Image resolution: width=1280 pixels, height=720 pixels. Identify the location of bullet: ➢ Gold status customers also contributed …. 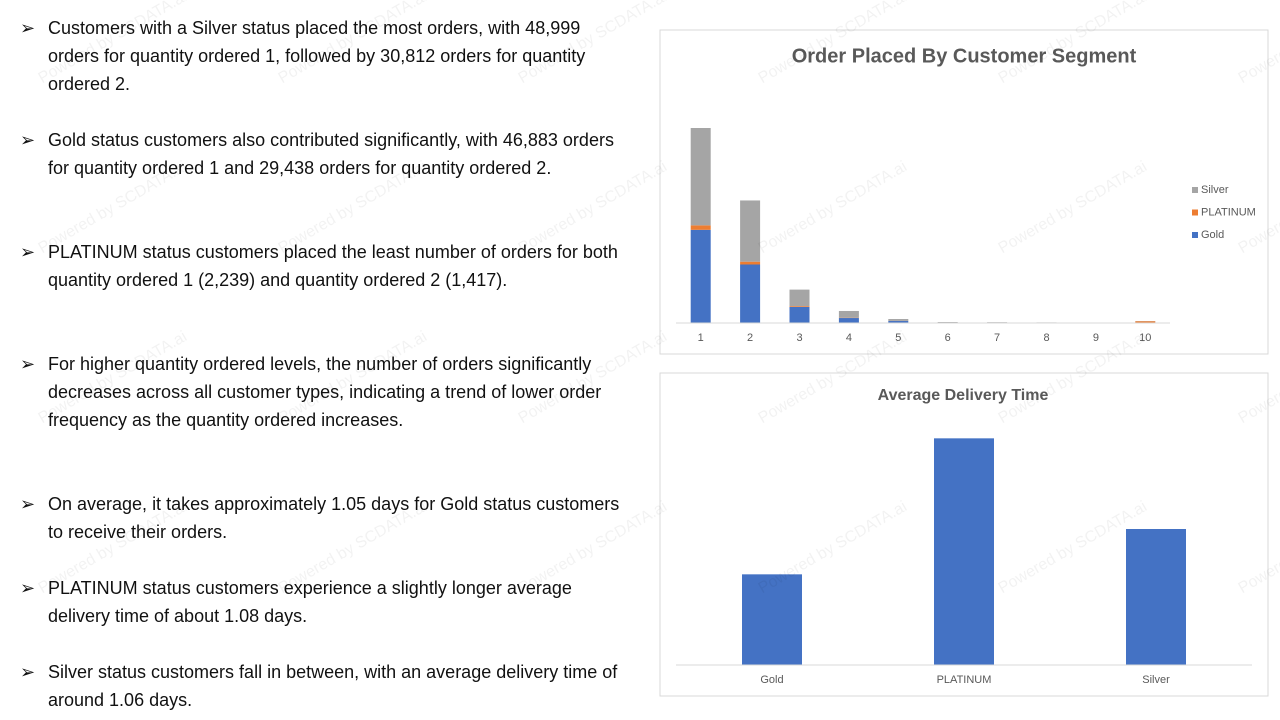
(320, 154).